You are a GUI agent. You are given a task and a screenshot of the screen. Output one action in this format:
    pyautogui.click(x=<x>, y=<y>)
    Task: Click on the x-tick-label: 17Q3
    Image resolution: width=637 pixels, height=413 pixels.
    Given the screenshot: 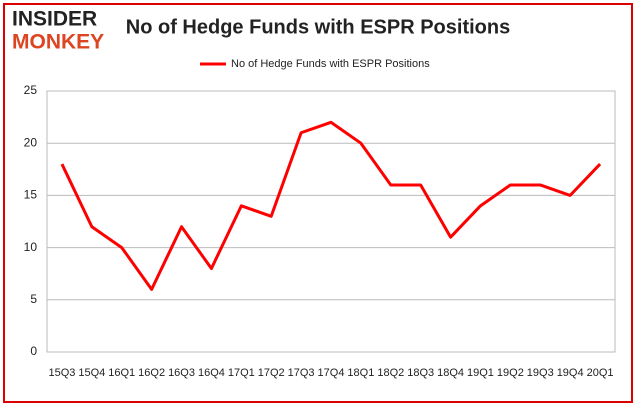 What is the action you would take?
    pyautogui.click(x=301, y=373)
    